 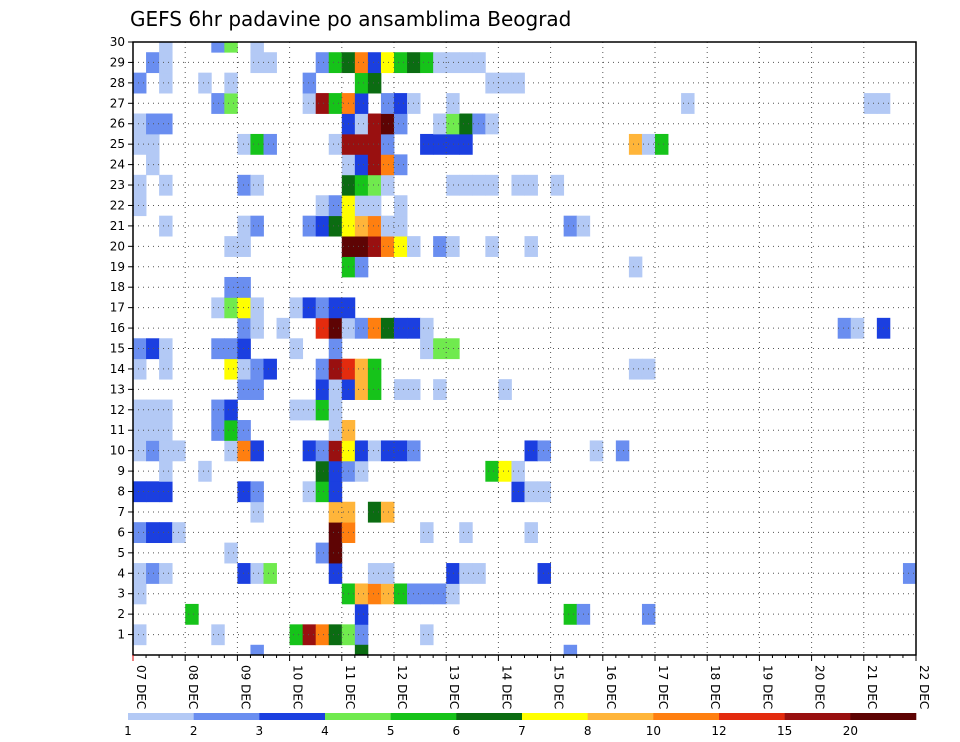 What do you see at coordinates (117, 103) in the screenshot?
I see `y-tick-label: 27` at bounding box center [117, 103].